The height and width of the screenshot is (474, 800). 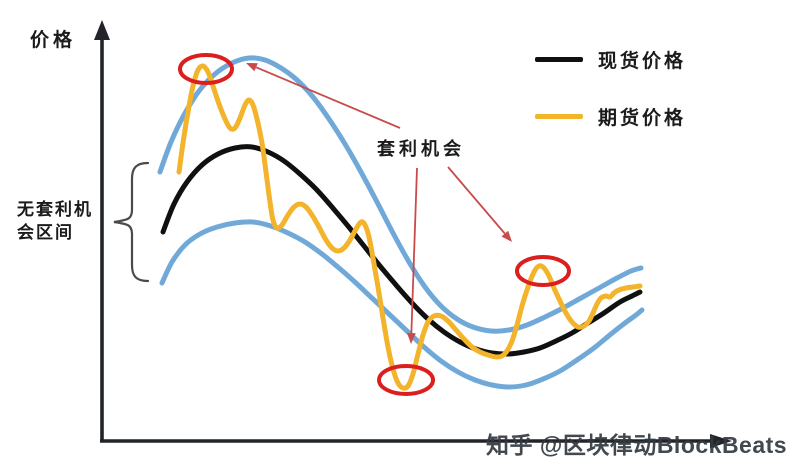 I want to click on futures-line-swatch, so click(x=559, y=116).